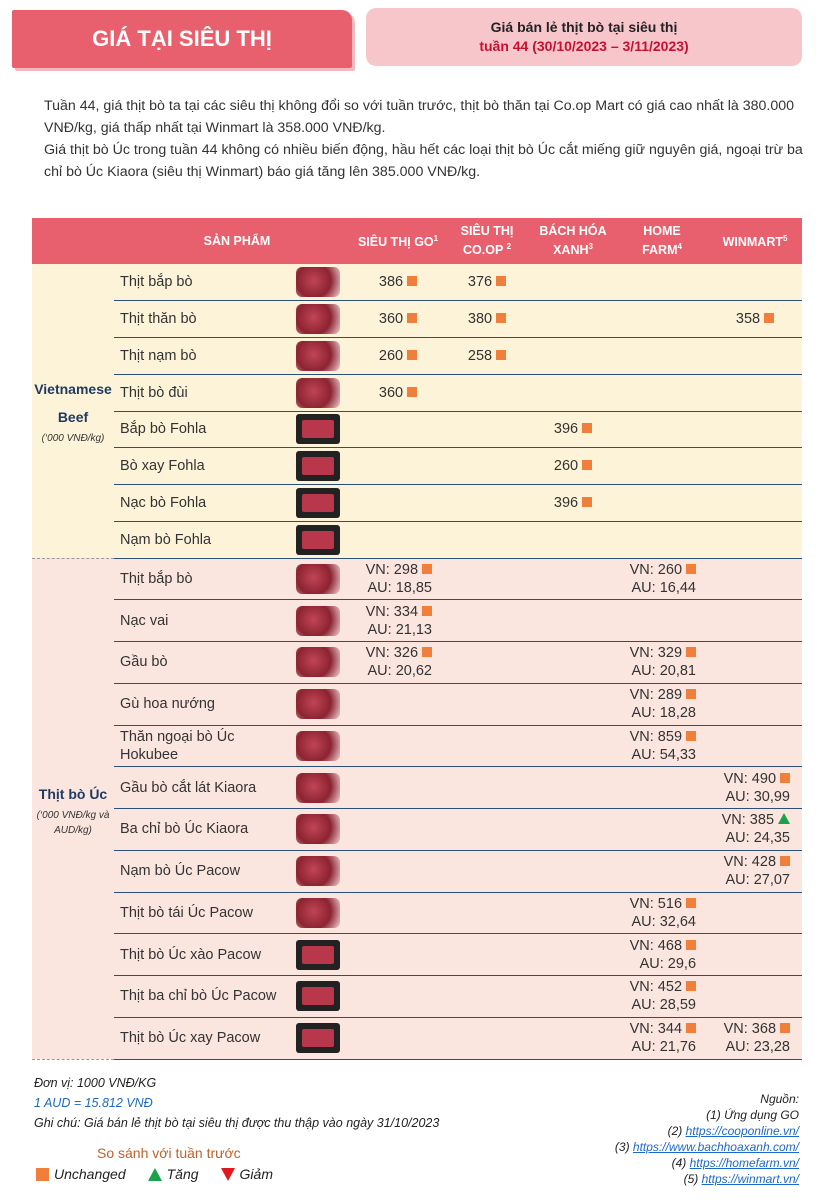  What do you see at coordinates (748, 319) in the screenshot?
I see `price-value: 358` at bounding box center [748, 319].